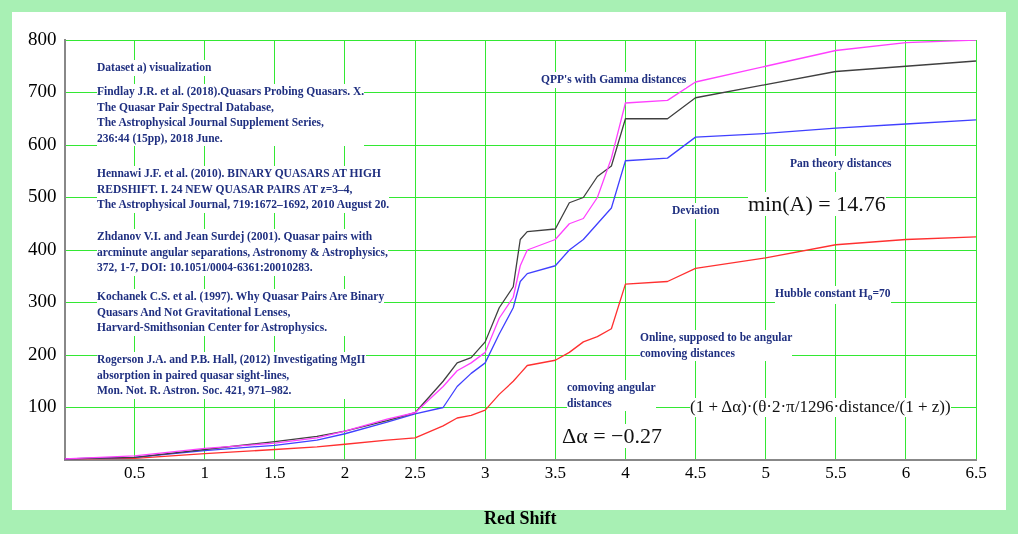  I want to click on x-tick-label: 5, so click(765, 472).